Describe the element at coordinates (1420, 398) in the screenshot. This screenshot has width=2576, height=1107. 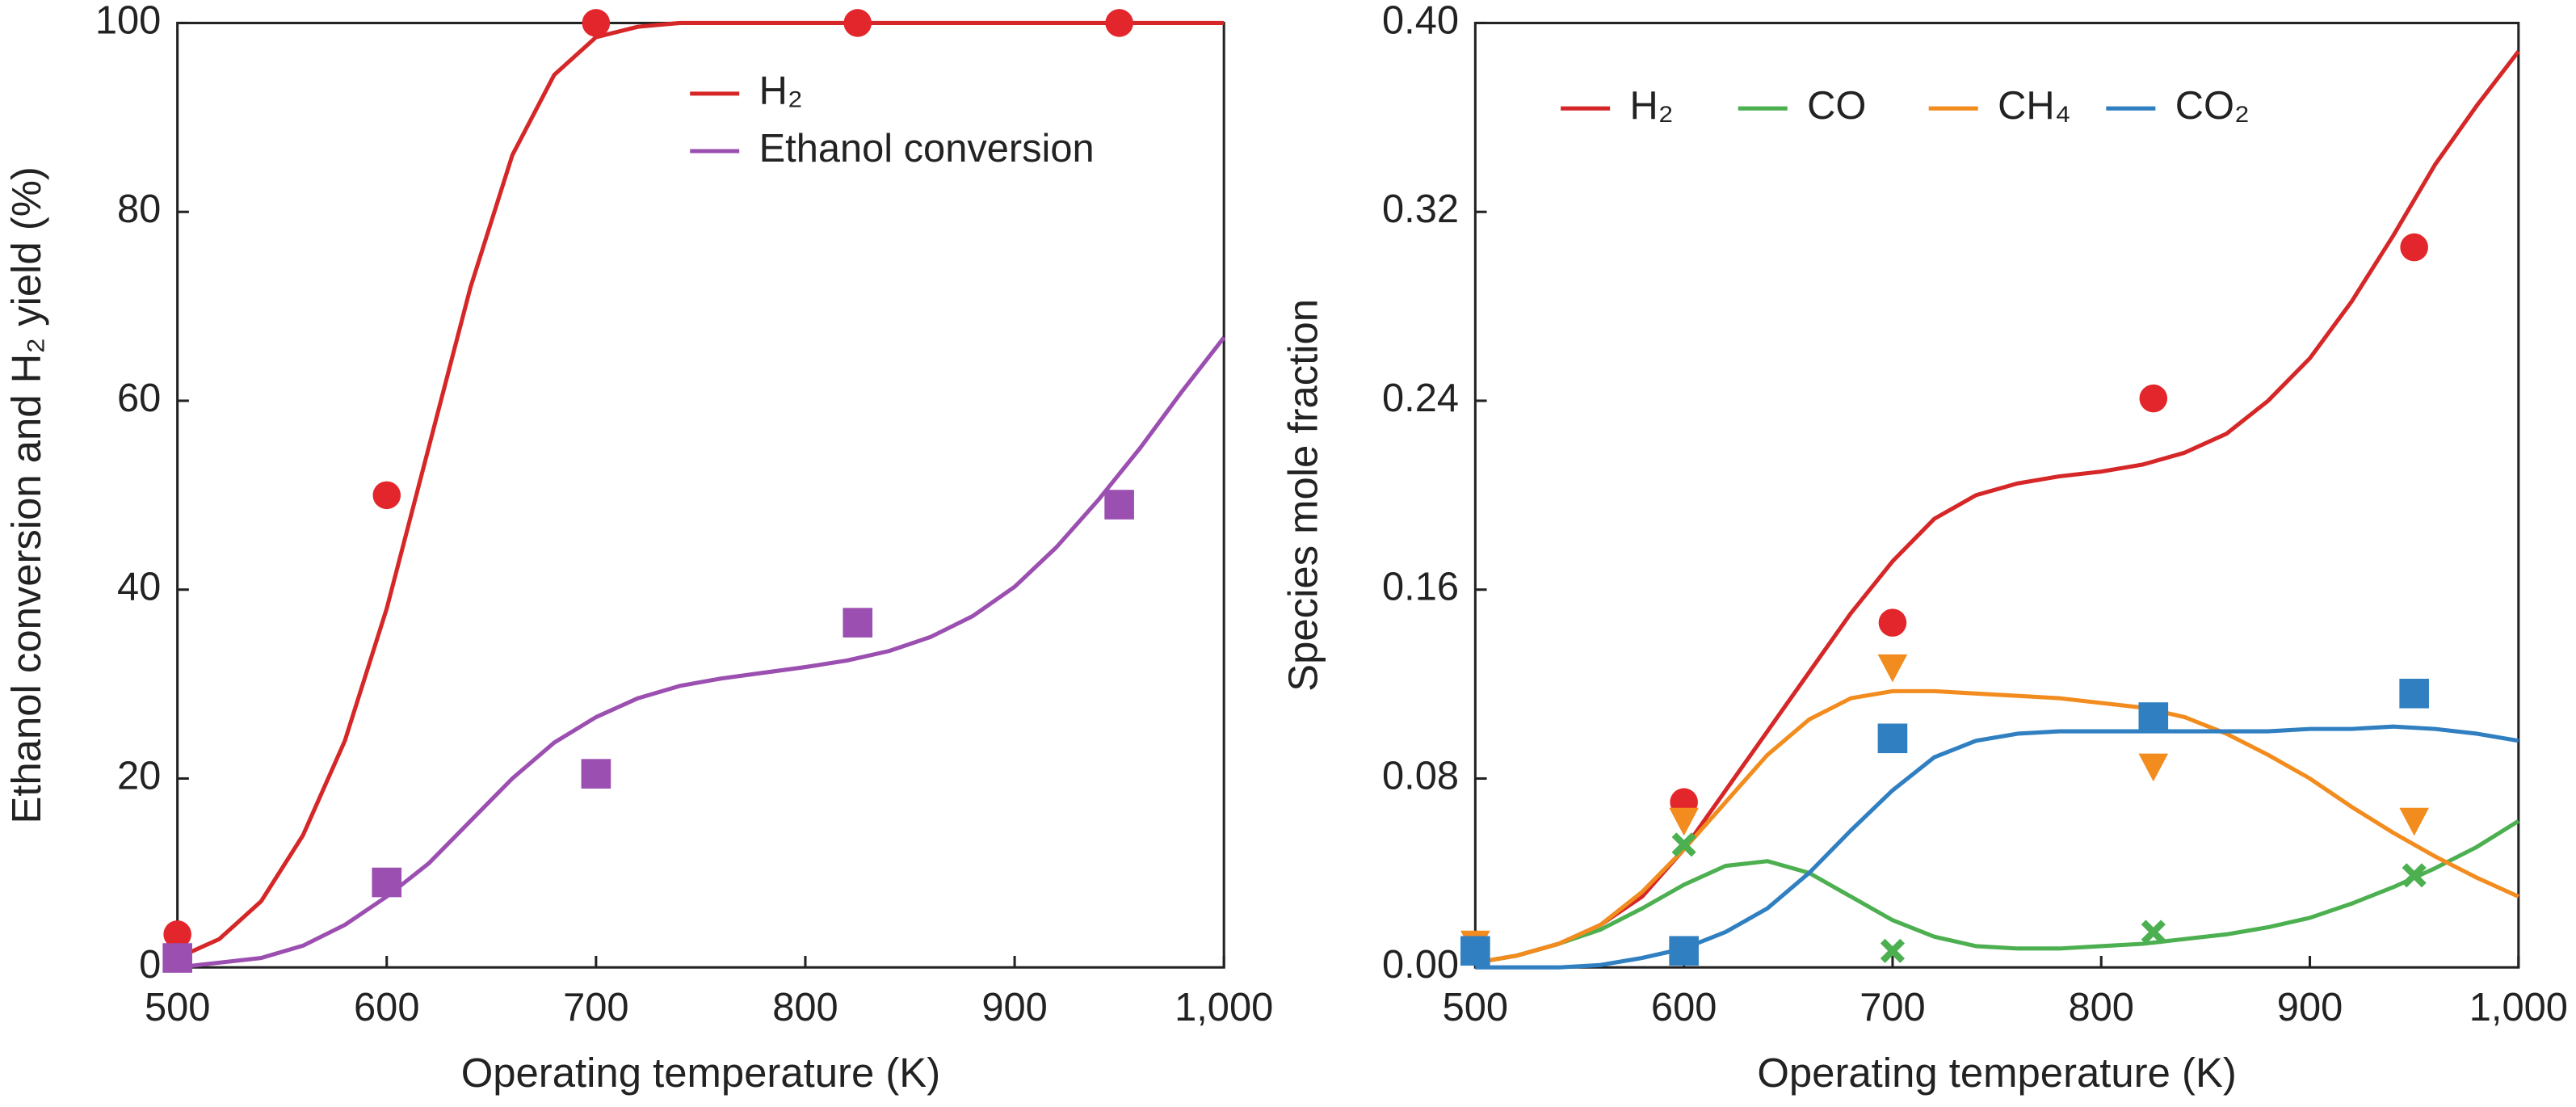
I see `y-tick-label: 0.24` at that location.